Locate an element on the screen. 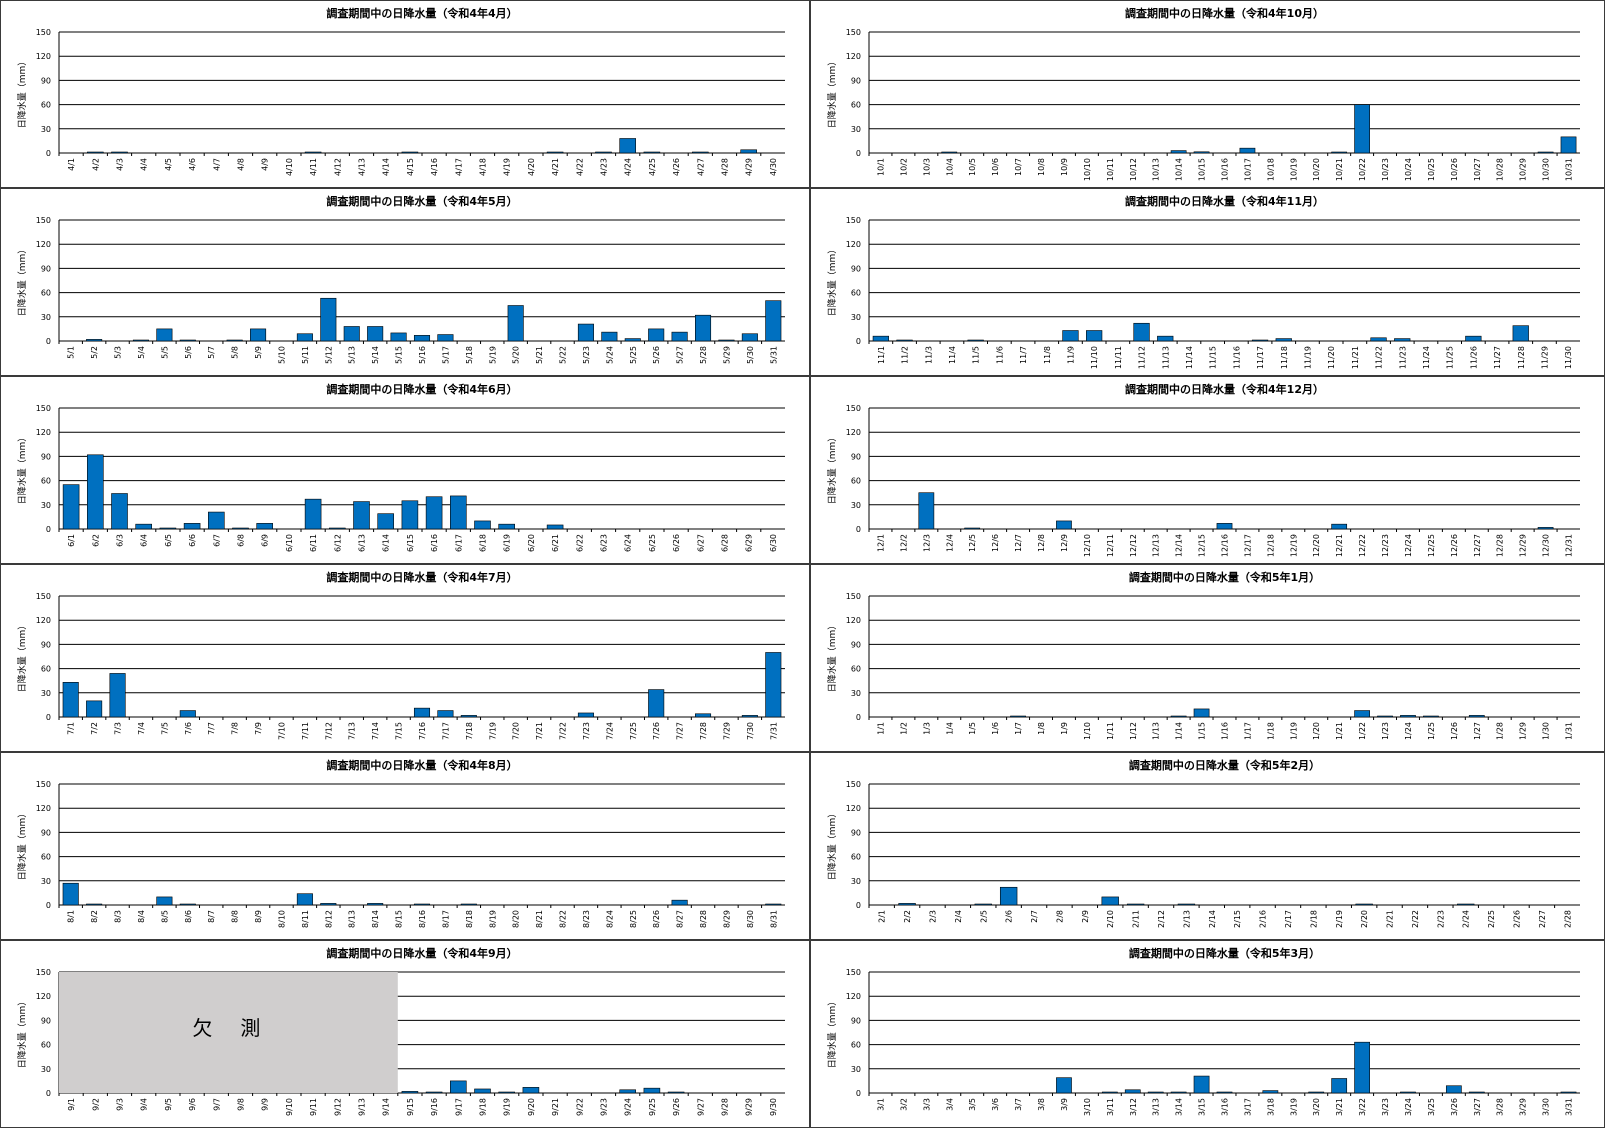 The width and height of the screenshot is (1605, 1128). x-tick-label: 4/22 is located at coordinates (579, 167).